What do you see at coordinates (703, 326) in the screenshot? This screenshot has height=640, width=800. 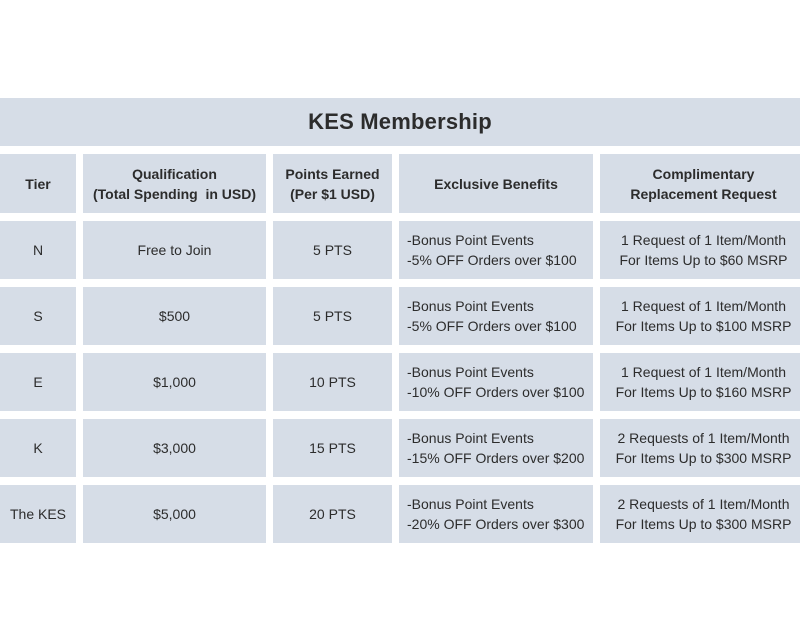 I see `replacement-line: For Items Up to $100 MSRP` at bounding box center [703, 326].